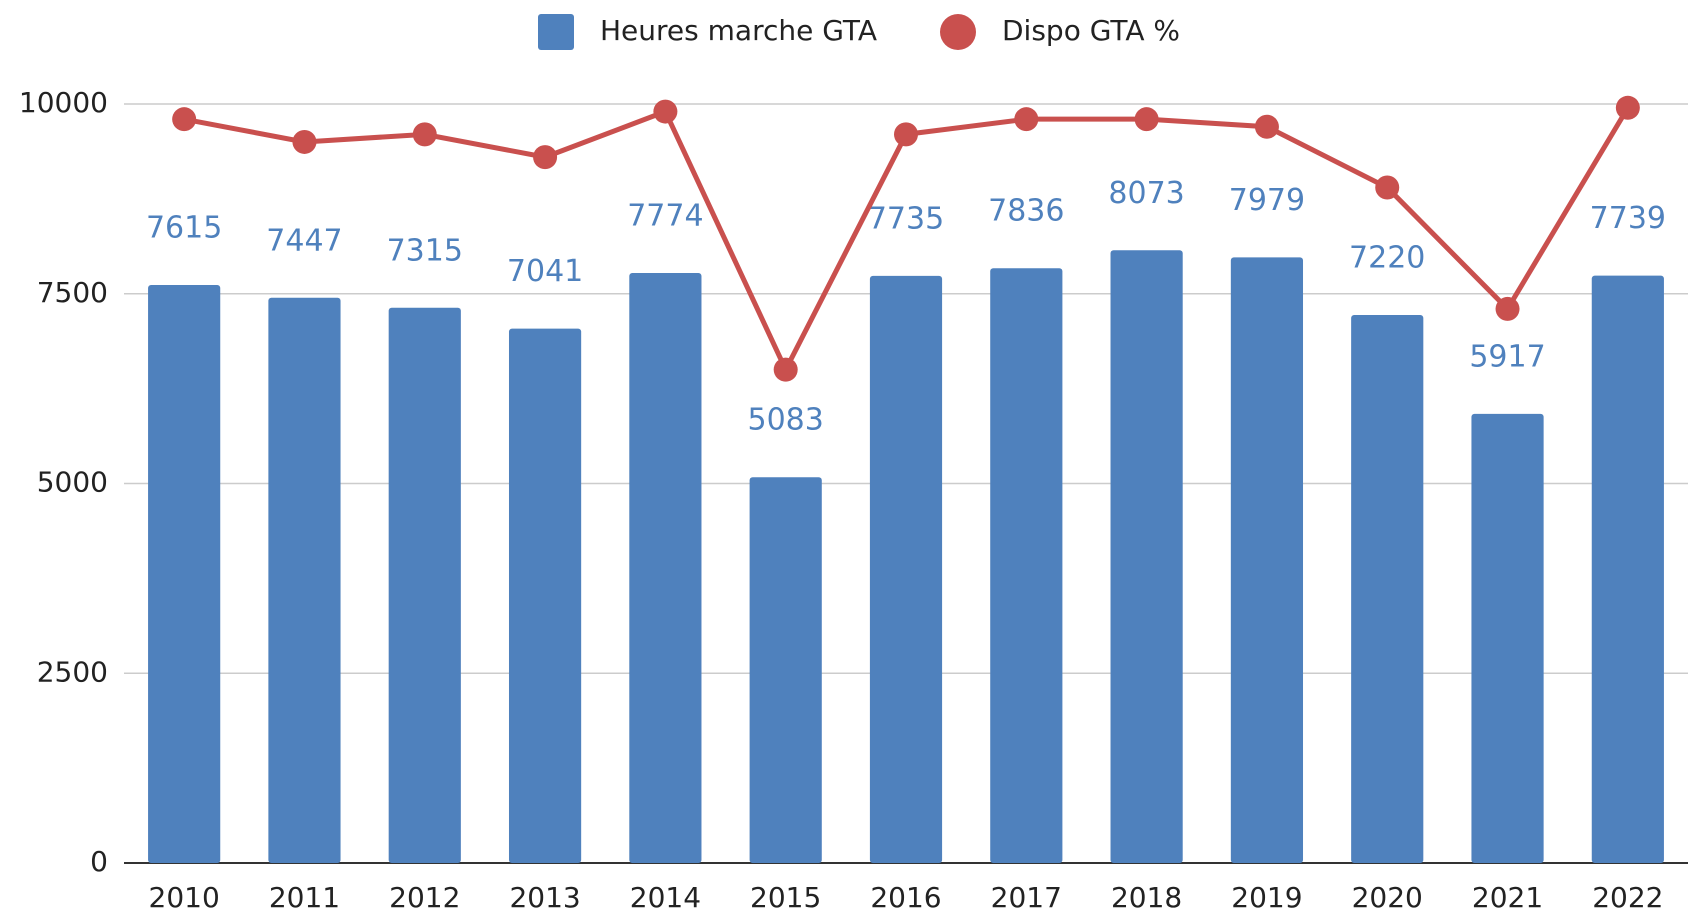  What do you see at coordinates (1091, 30) in the screenshot?
I see `legend-label: Dispo GTA %` at bounding box center [1091, 30].